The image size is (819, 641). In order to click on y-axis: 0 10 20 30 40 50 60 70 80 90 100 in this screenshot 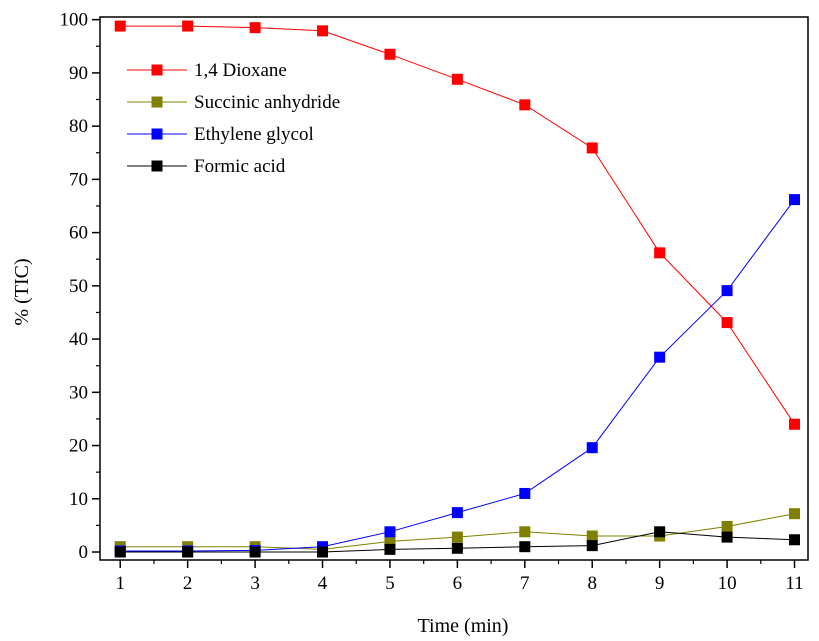, I will do `click(80, 286)`.